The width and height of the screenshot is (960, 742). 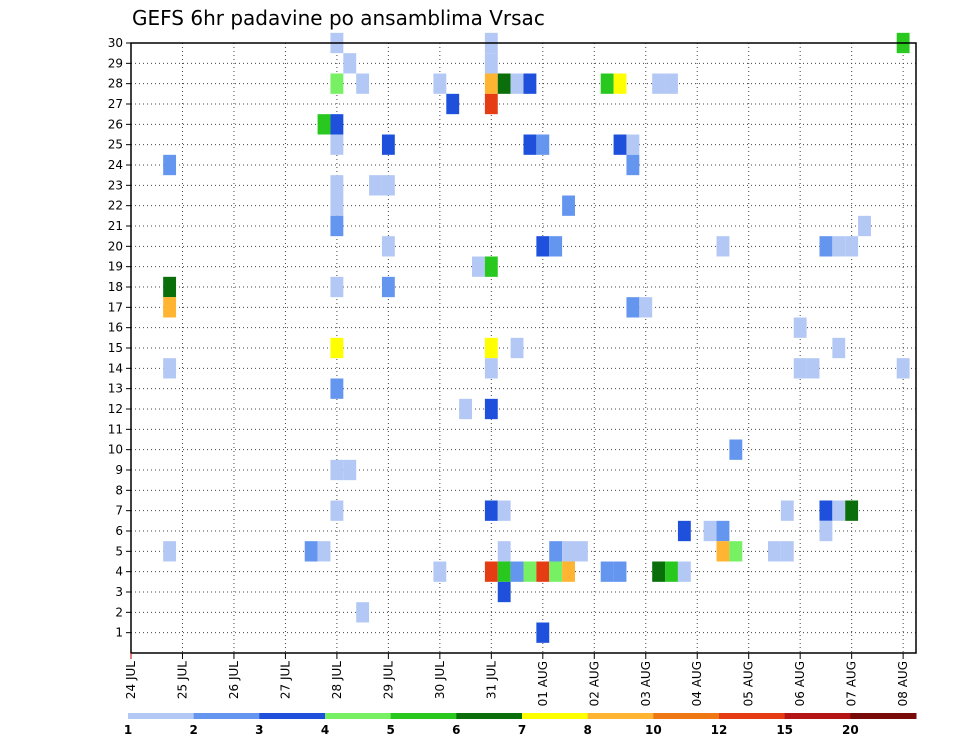 What do you see at coordinates (115, 145) in the screenshot?
I see `y-tick-label: 25` at bounding box center [115, 145].